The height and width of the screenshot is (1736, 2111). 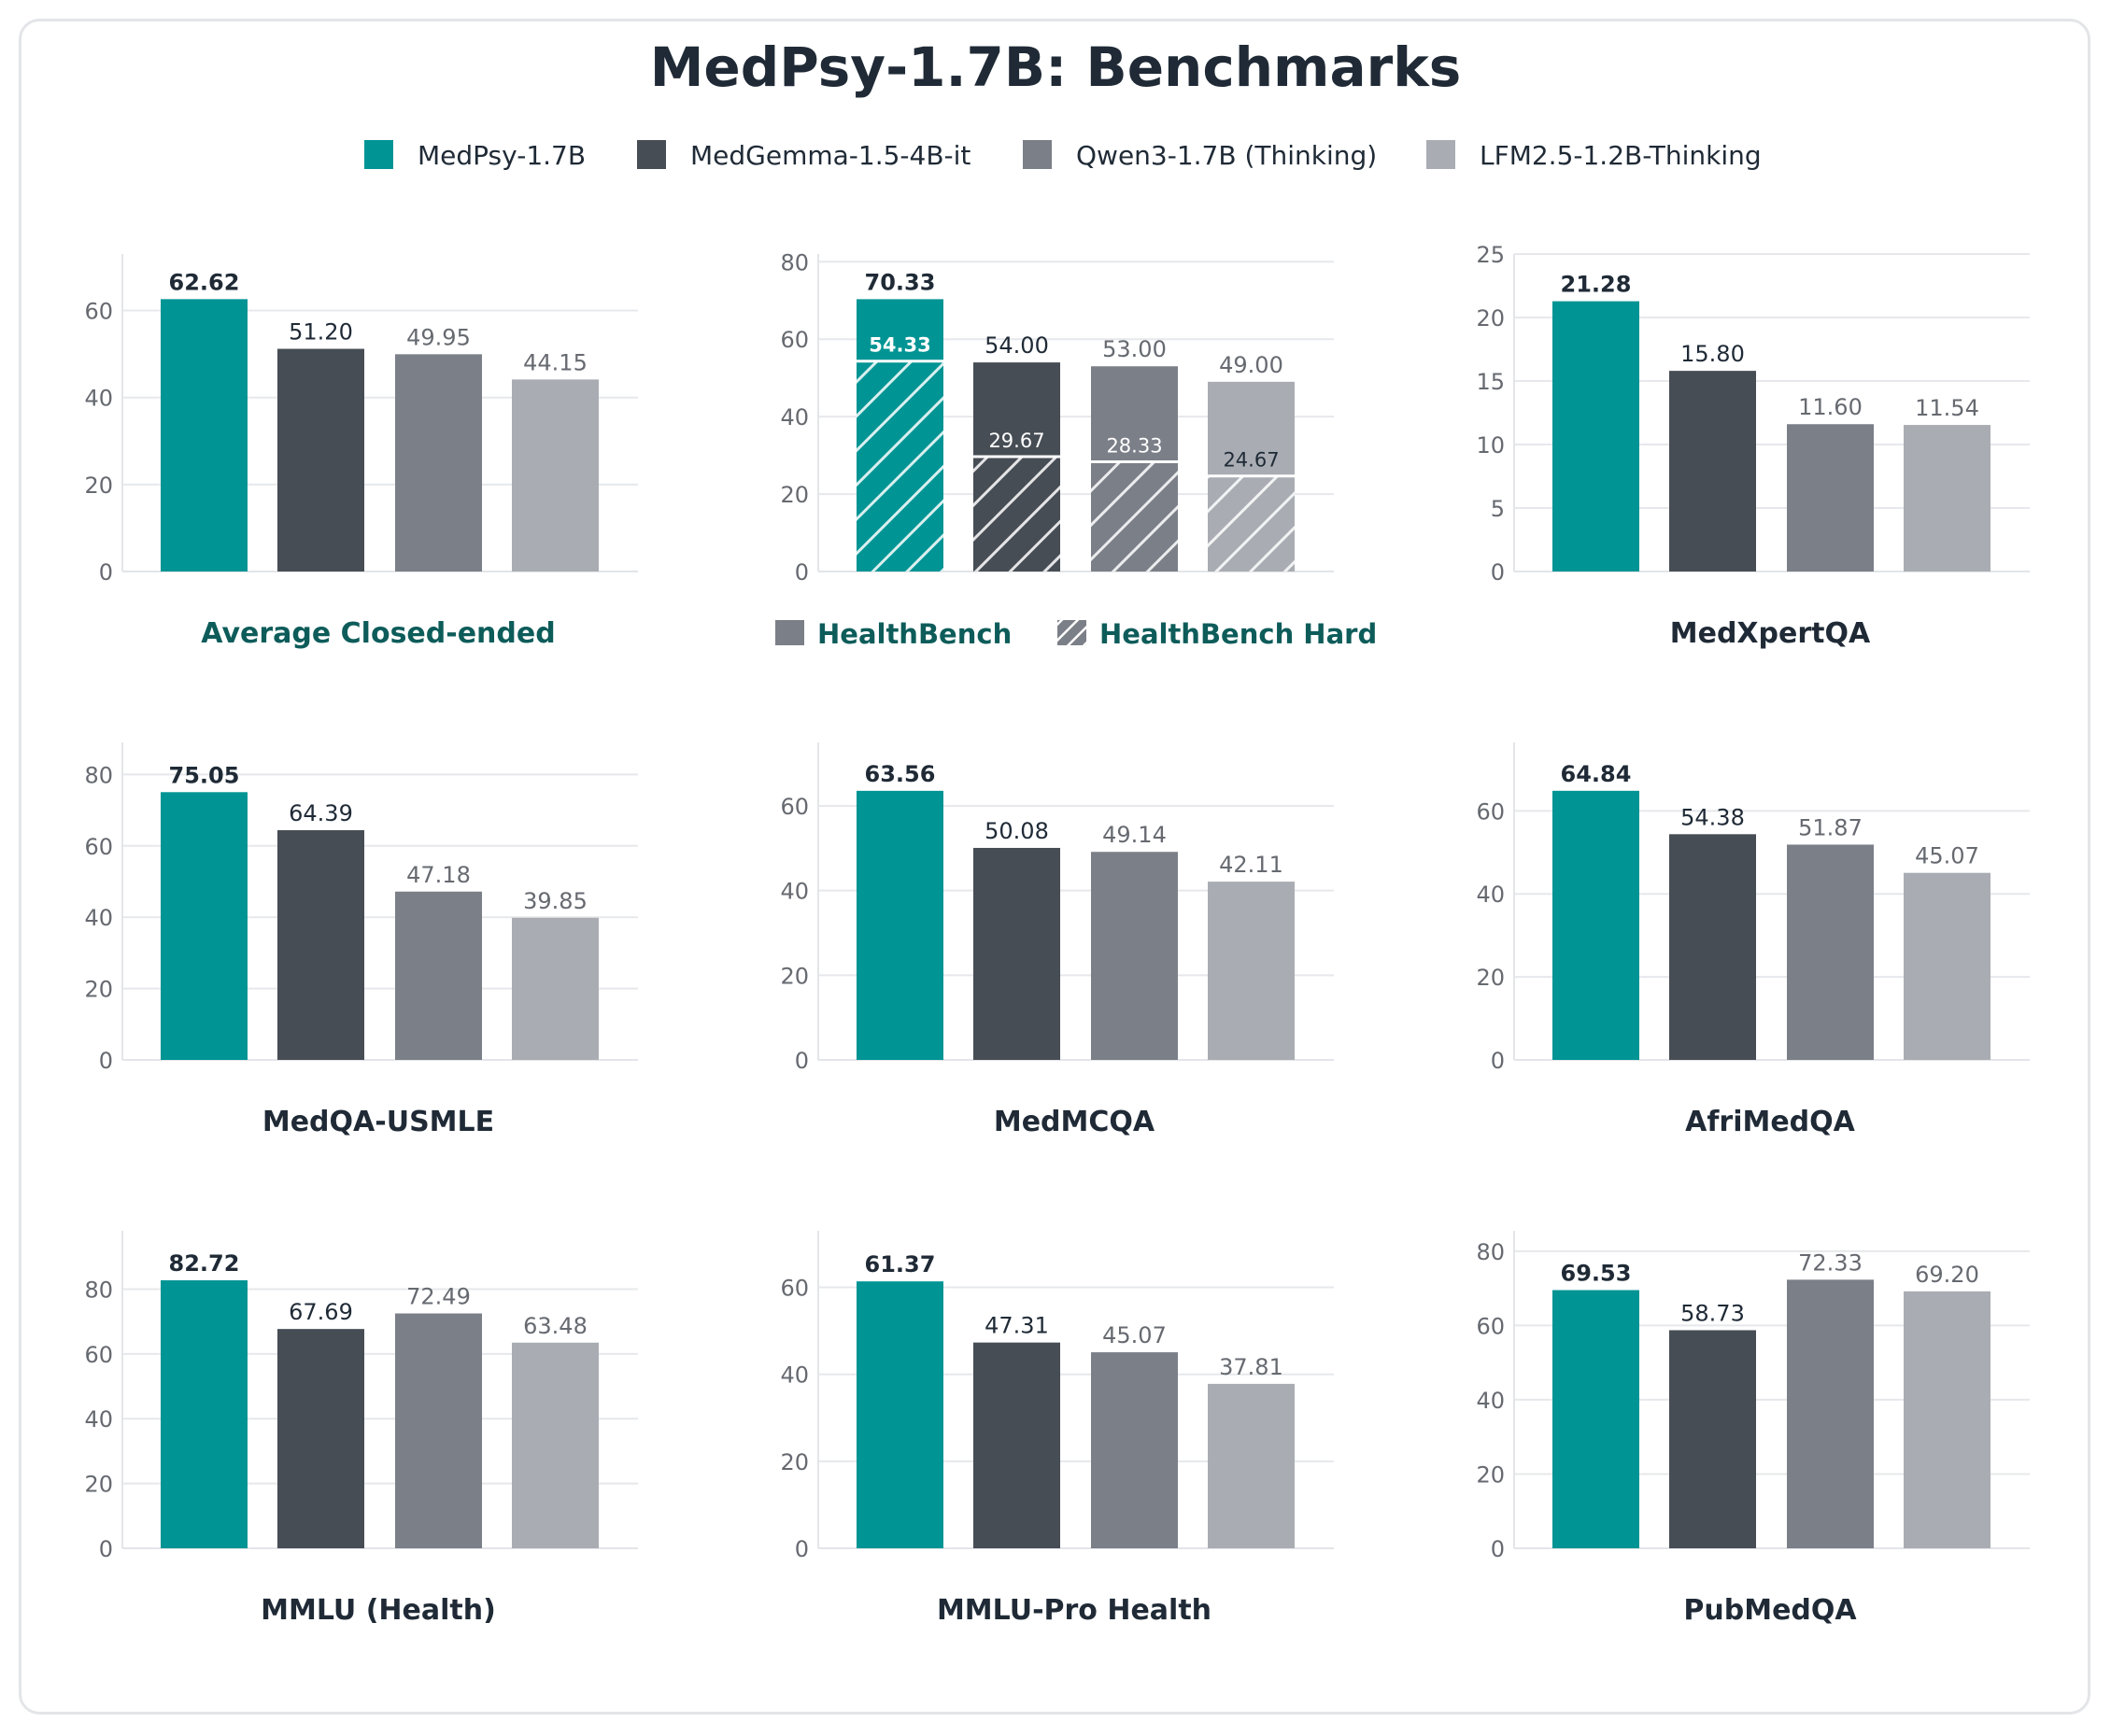 I want to click on data-label: 42.11, so click(x=1251, y=865).